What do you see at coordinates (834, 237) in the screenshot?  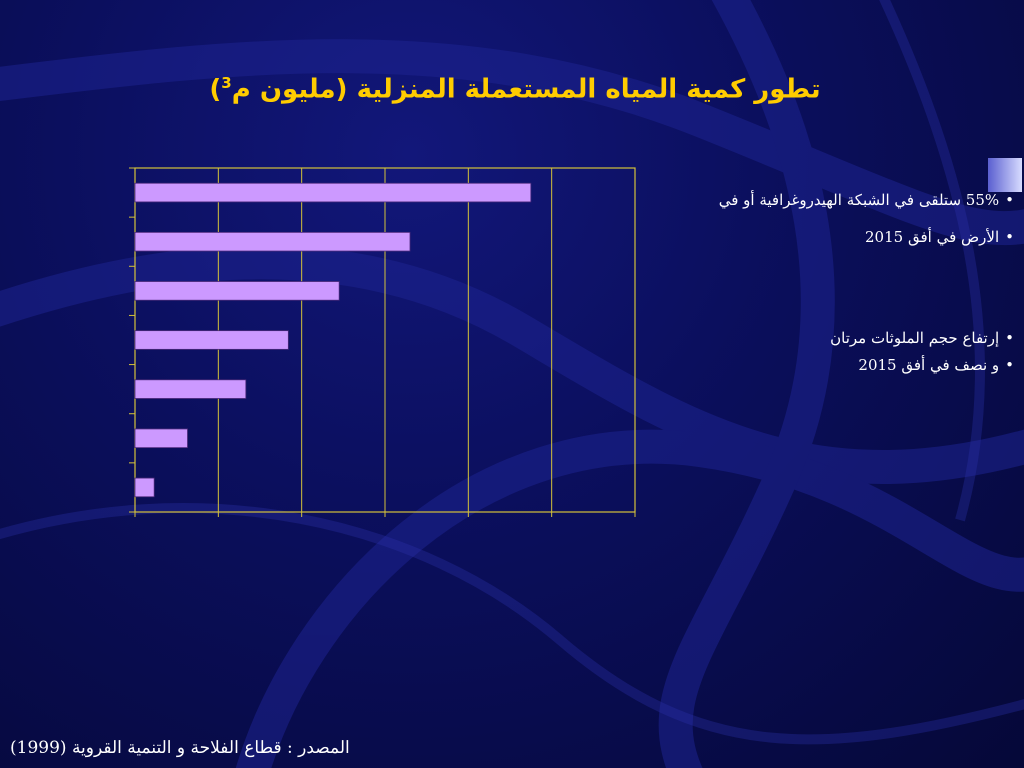 I see `bullet-item: • الأرض في أفق 2015` at bounding box center [834, 237].